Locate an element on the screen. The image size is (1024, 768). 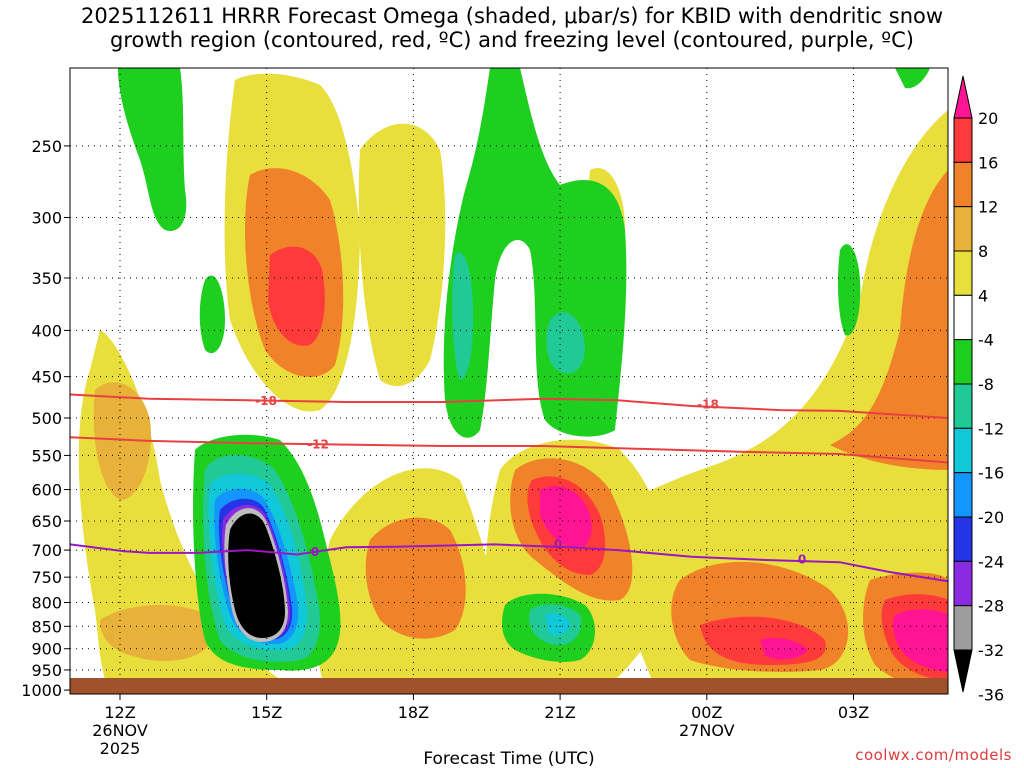
y-tick-label: 350 is located at coordinates (46, 278).